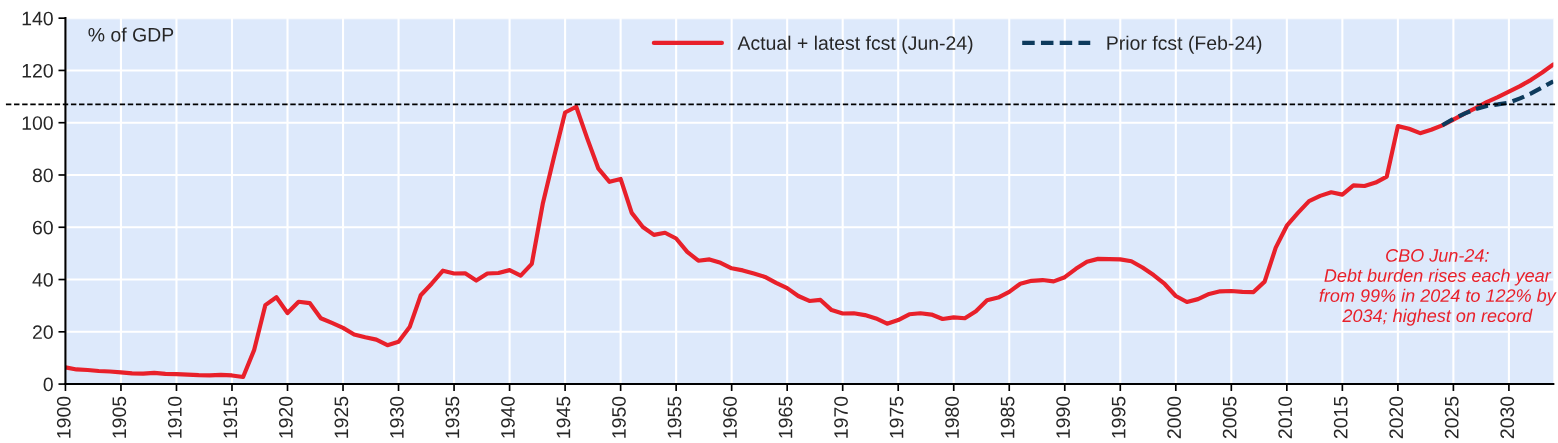  I want to click on x-tick-label: 1940, so click(508, 417).